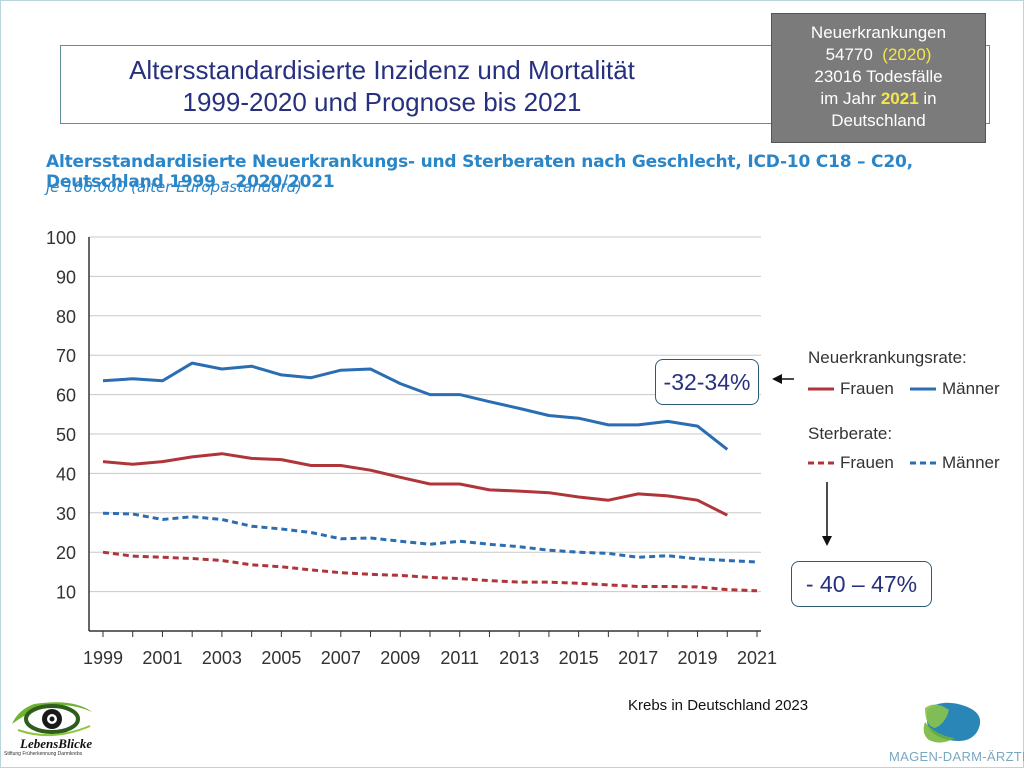 The image size is (1024, 768). I want to click on series-line-mortality-women, so click(430, 571).